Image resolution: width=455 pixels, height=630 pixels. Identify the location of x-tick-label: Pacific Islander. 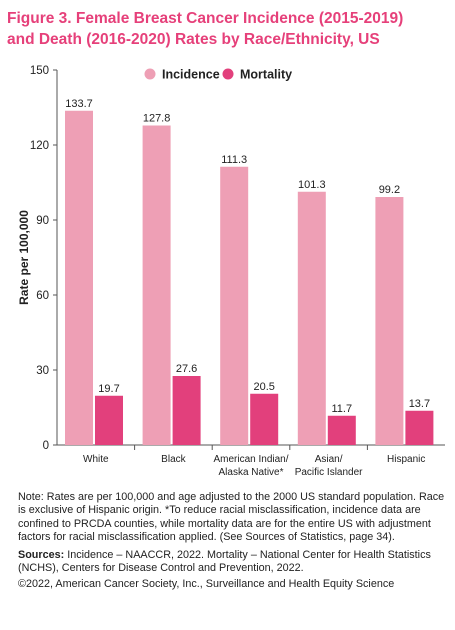
(329, 472).